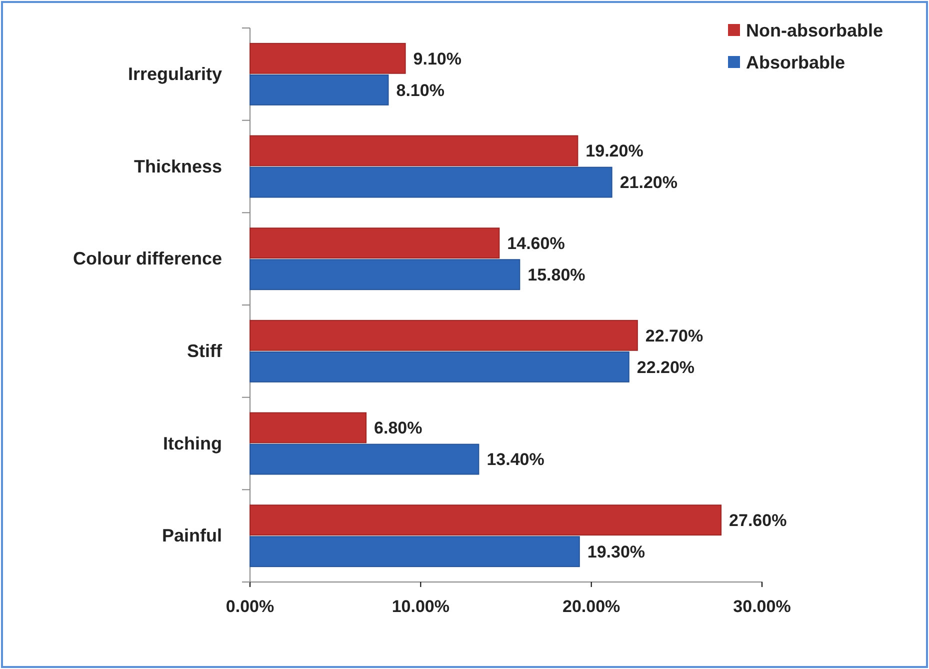  What do you see at coordinates (205, 350) in the screenshot?
I see `y-tick-label: Stiff` at bounding box center [205, 350].